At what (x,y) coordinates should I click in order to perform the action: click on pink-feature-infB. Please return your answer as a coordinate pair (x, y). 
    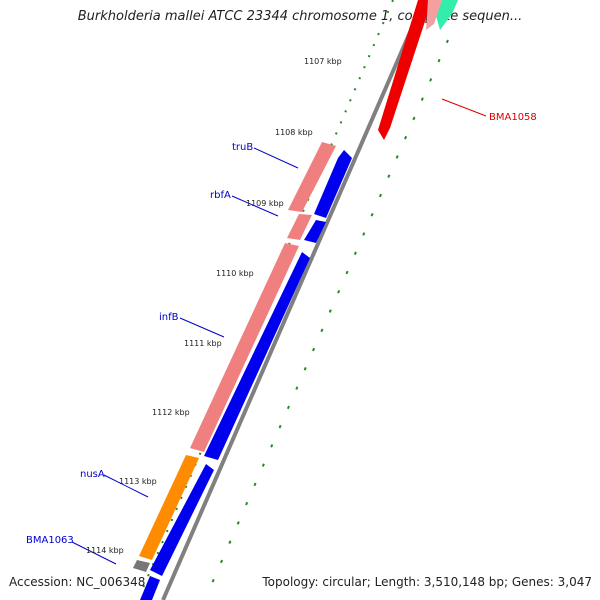
    Looking at the image, I should click on (244, 347).